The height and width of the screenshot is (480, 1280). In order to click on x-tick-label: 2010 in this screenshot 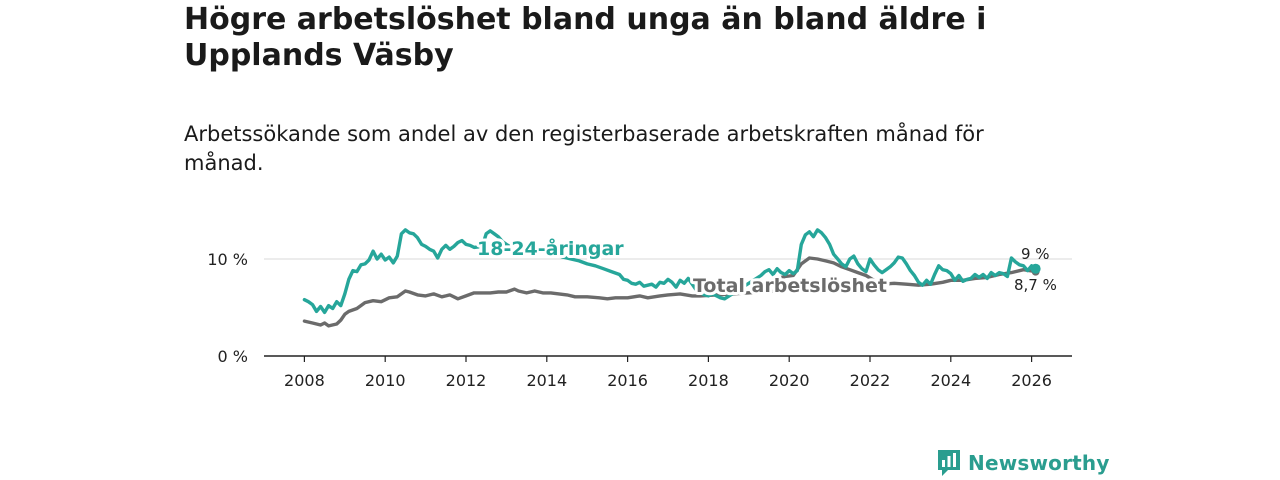, I will do `click(385, 380)`.